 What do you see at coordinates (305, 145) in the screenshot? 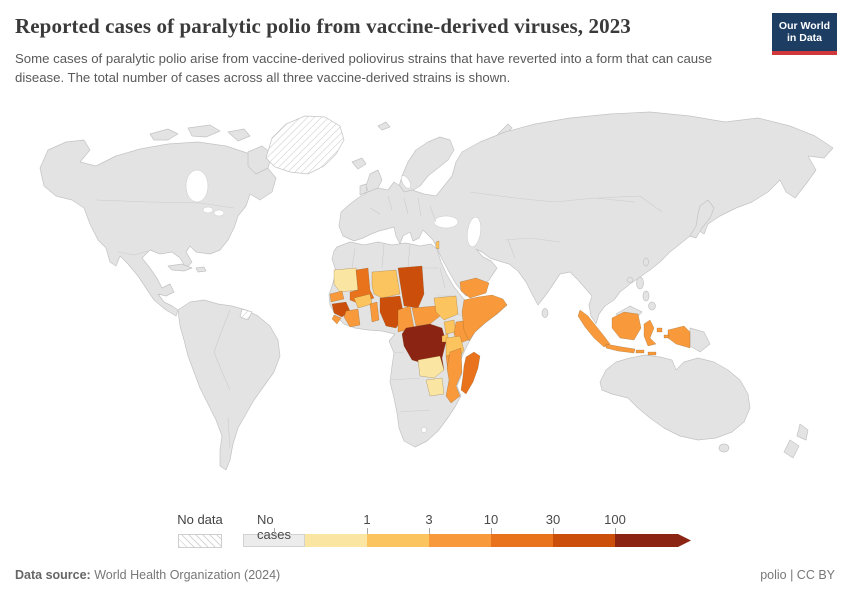
I see `country-greenland` at bounding box center [305, 145].